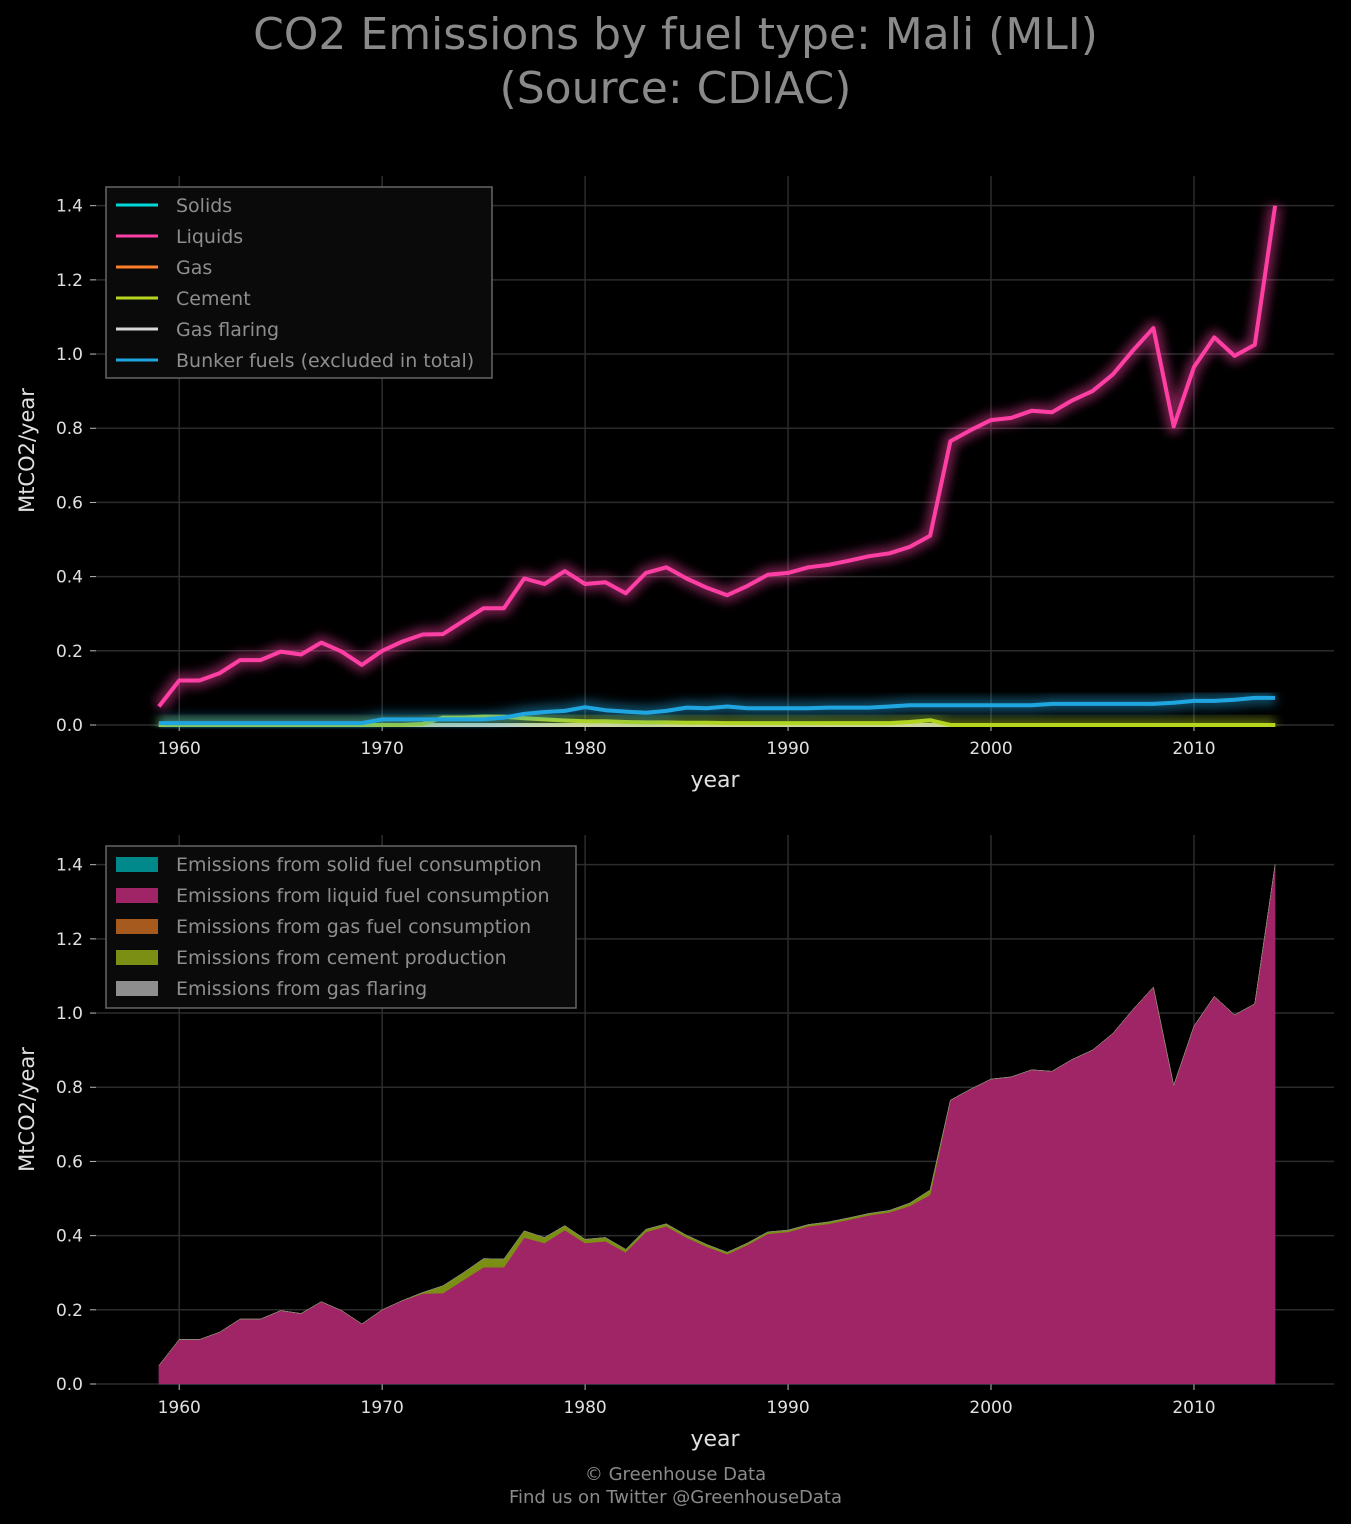  What do you see at coordinates (213, 299) in the screenshot?
I see `legend-label: Cement` at bounding box center [213, 299].